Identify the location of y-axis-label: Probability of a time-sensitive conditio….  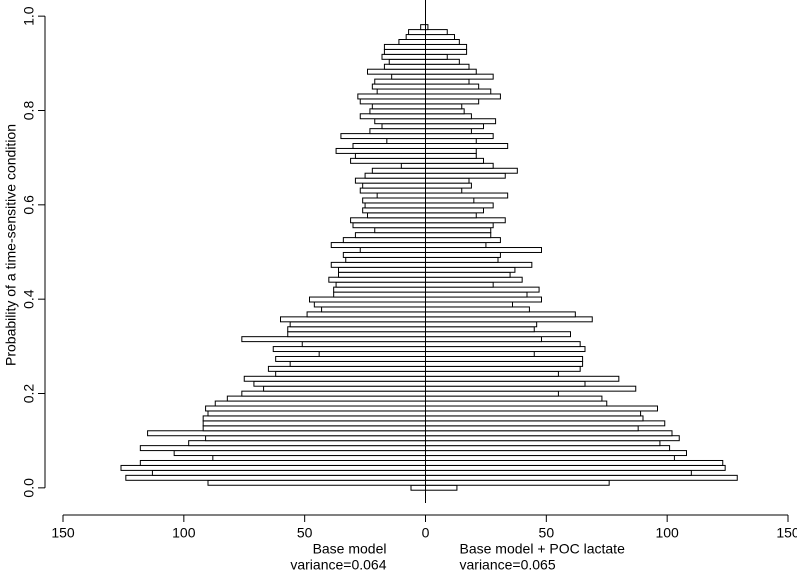
(11, 245).